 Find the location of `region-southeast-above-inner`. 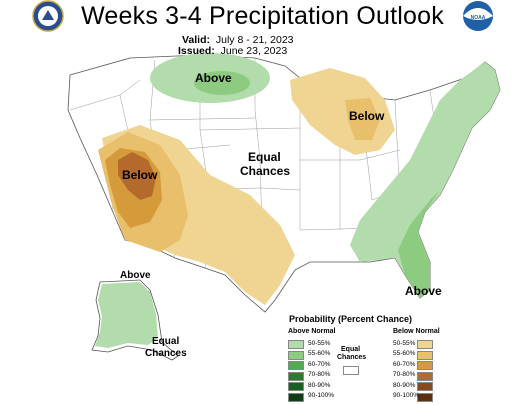

region-southeast-above-inner is located at coordinates (419, 244).